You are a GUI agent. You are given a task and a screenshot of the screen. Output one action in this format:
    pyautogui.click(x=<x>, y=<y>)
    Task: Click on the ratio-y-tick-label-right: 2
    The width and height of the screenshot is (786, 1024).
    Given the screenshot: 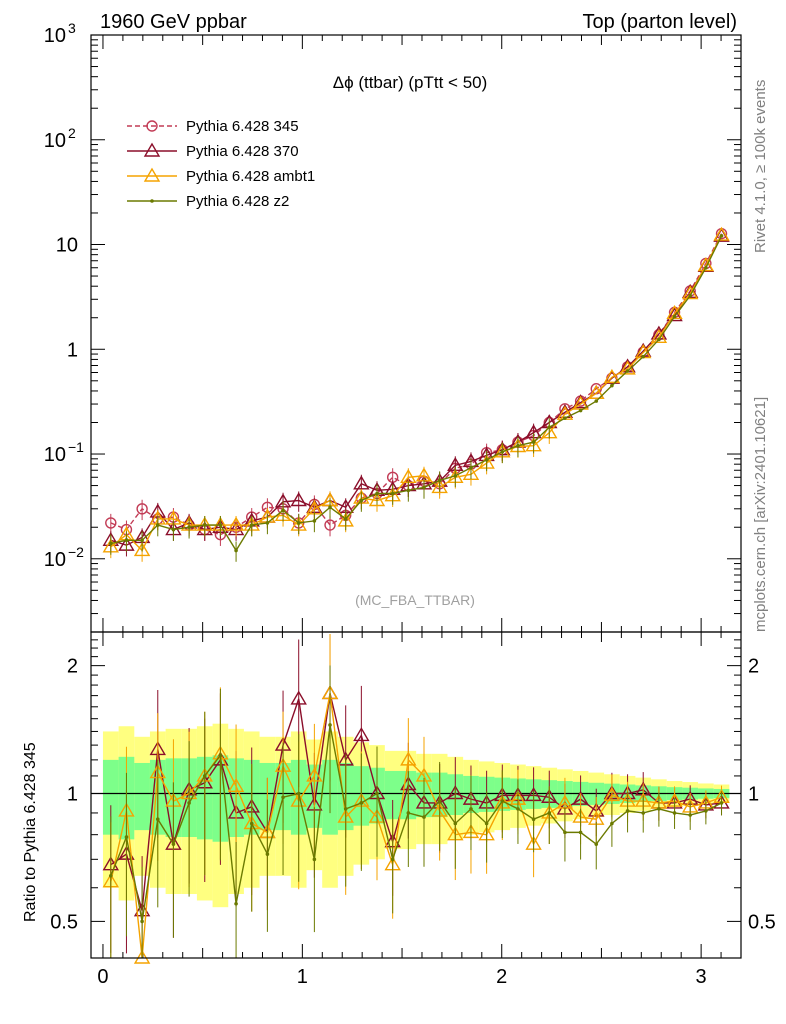 What is the action you would take?
    pyautogui.click(x=753, y=667)
    